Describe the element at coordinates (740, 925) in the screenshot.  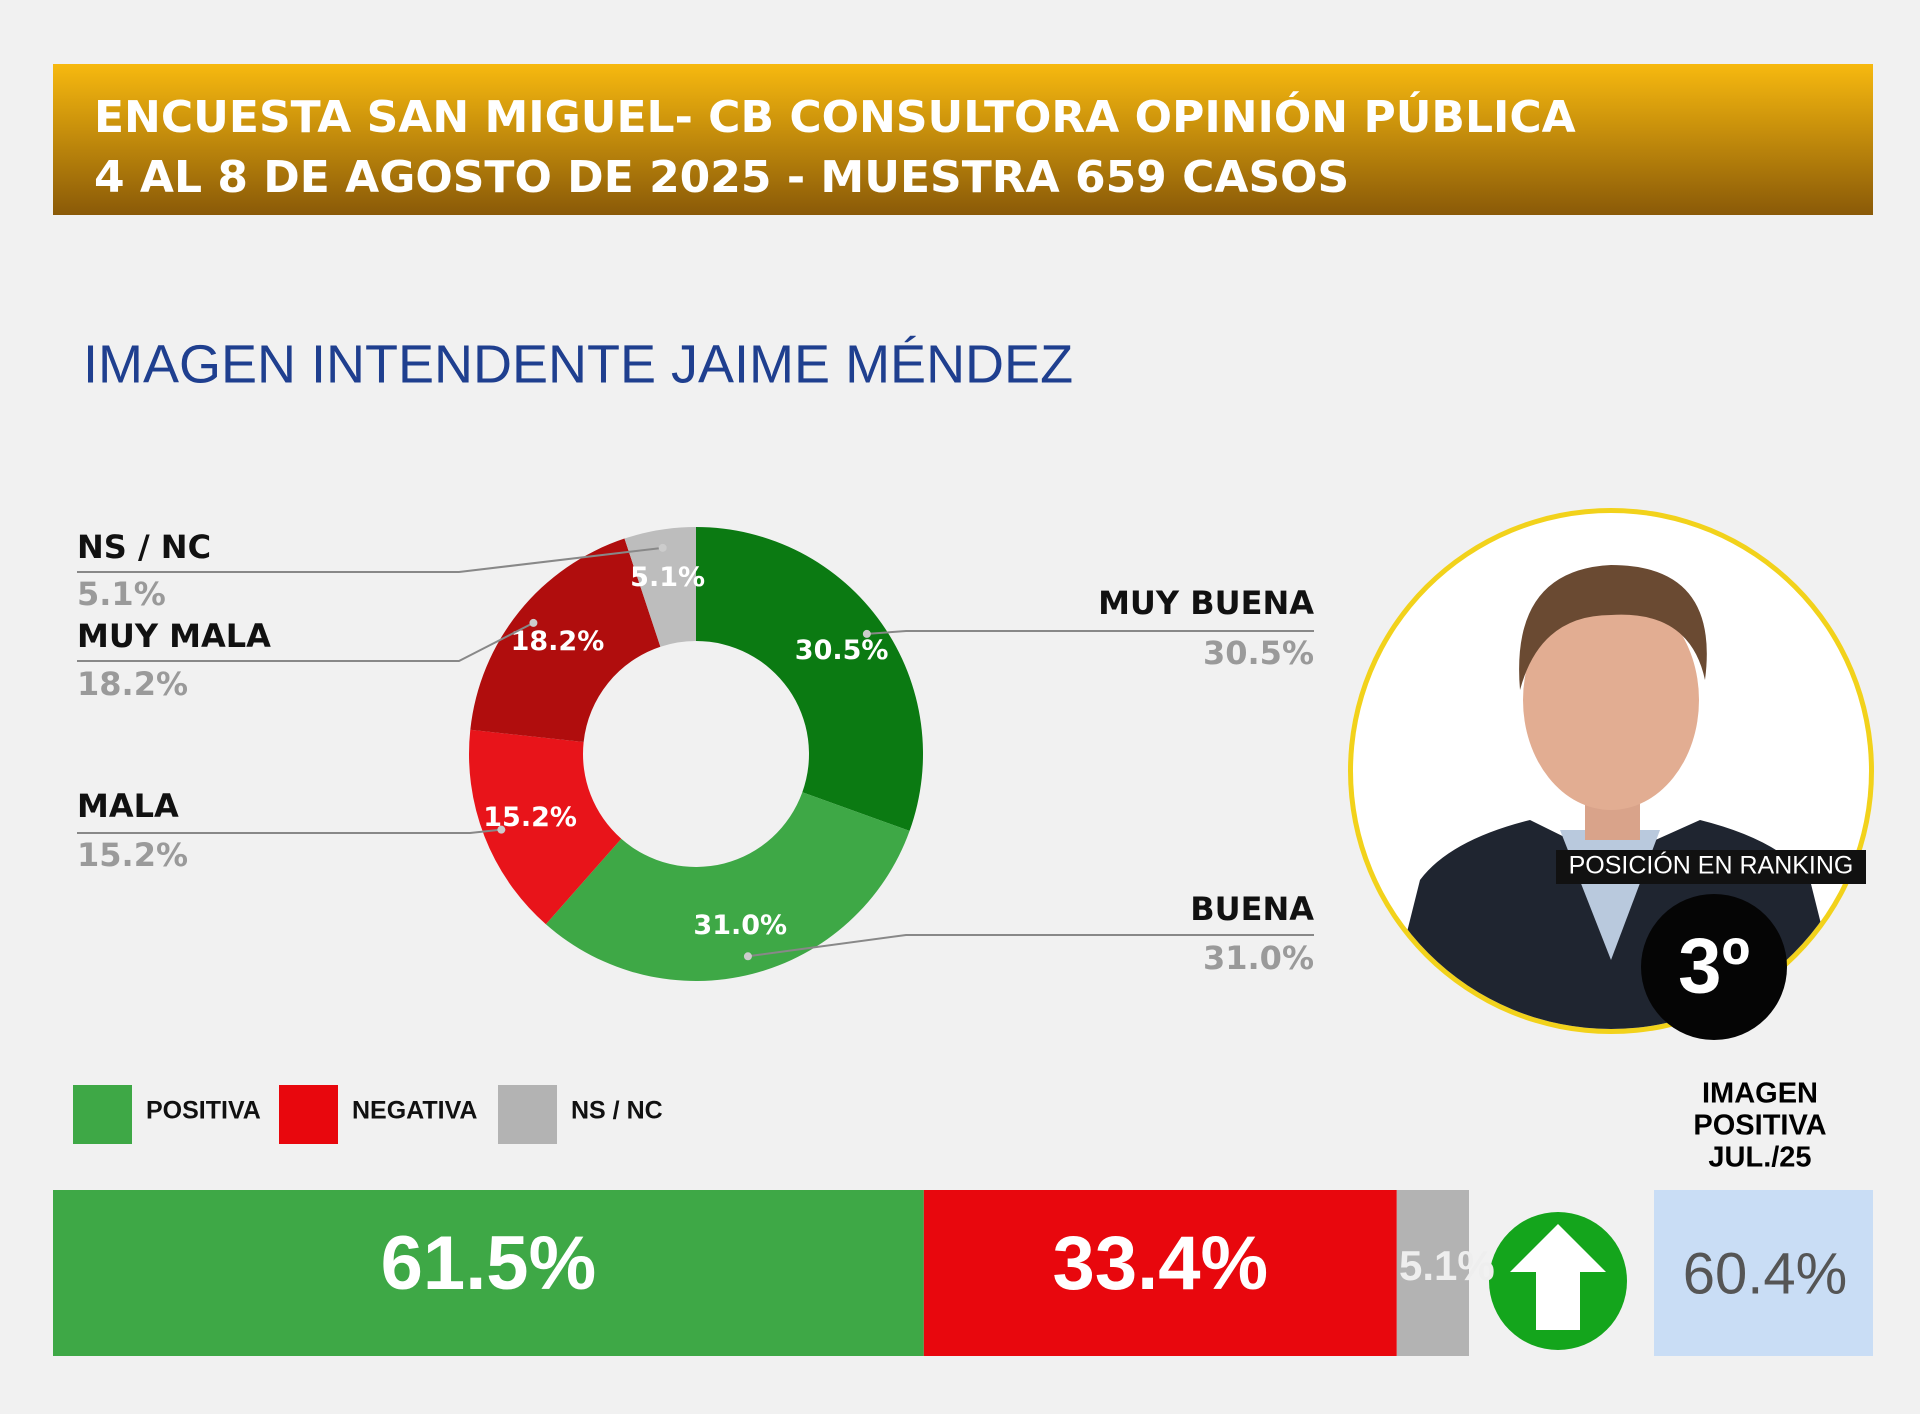
I see `slice-label: 31.0%` at that location.